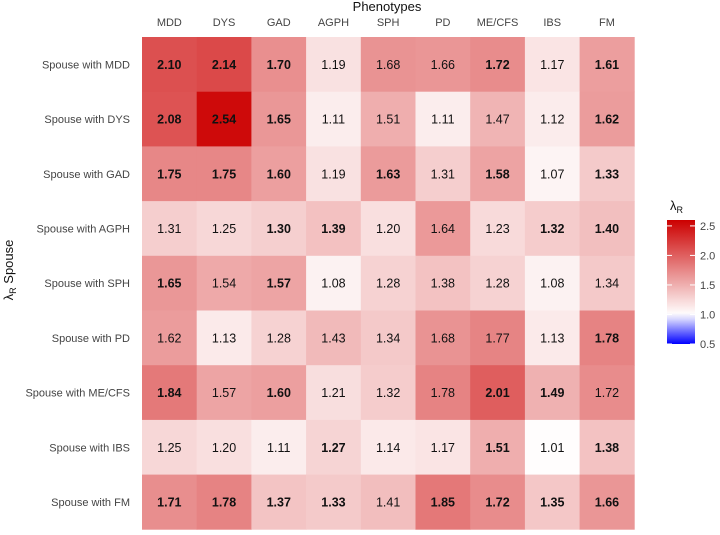  I want to click on heatmap-cell-label: 1.64, so click(443, 229).